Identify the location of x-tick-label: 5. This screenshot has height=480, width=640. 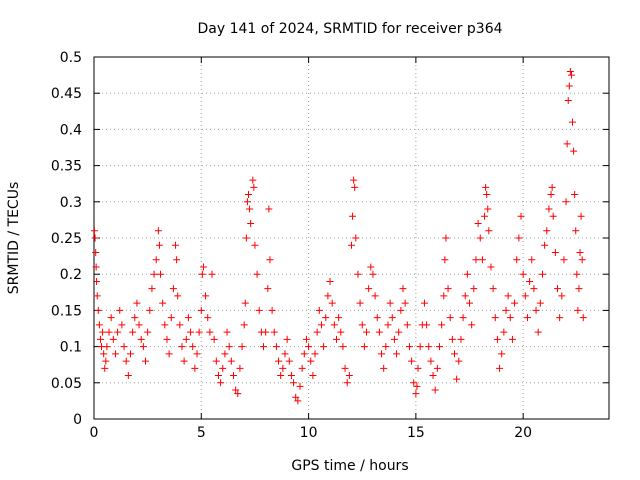
(201, 433).